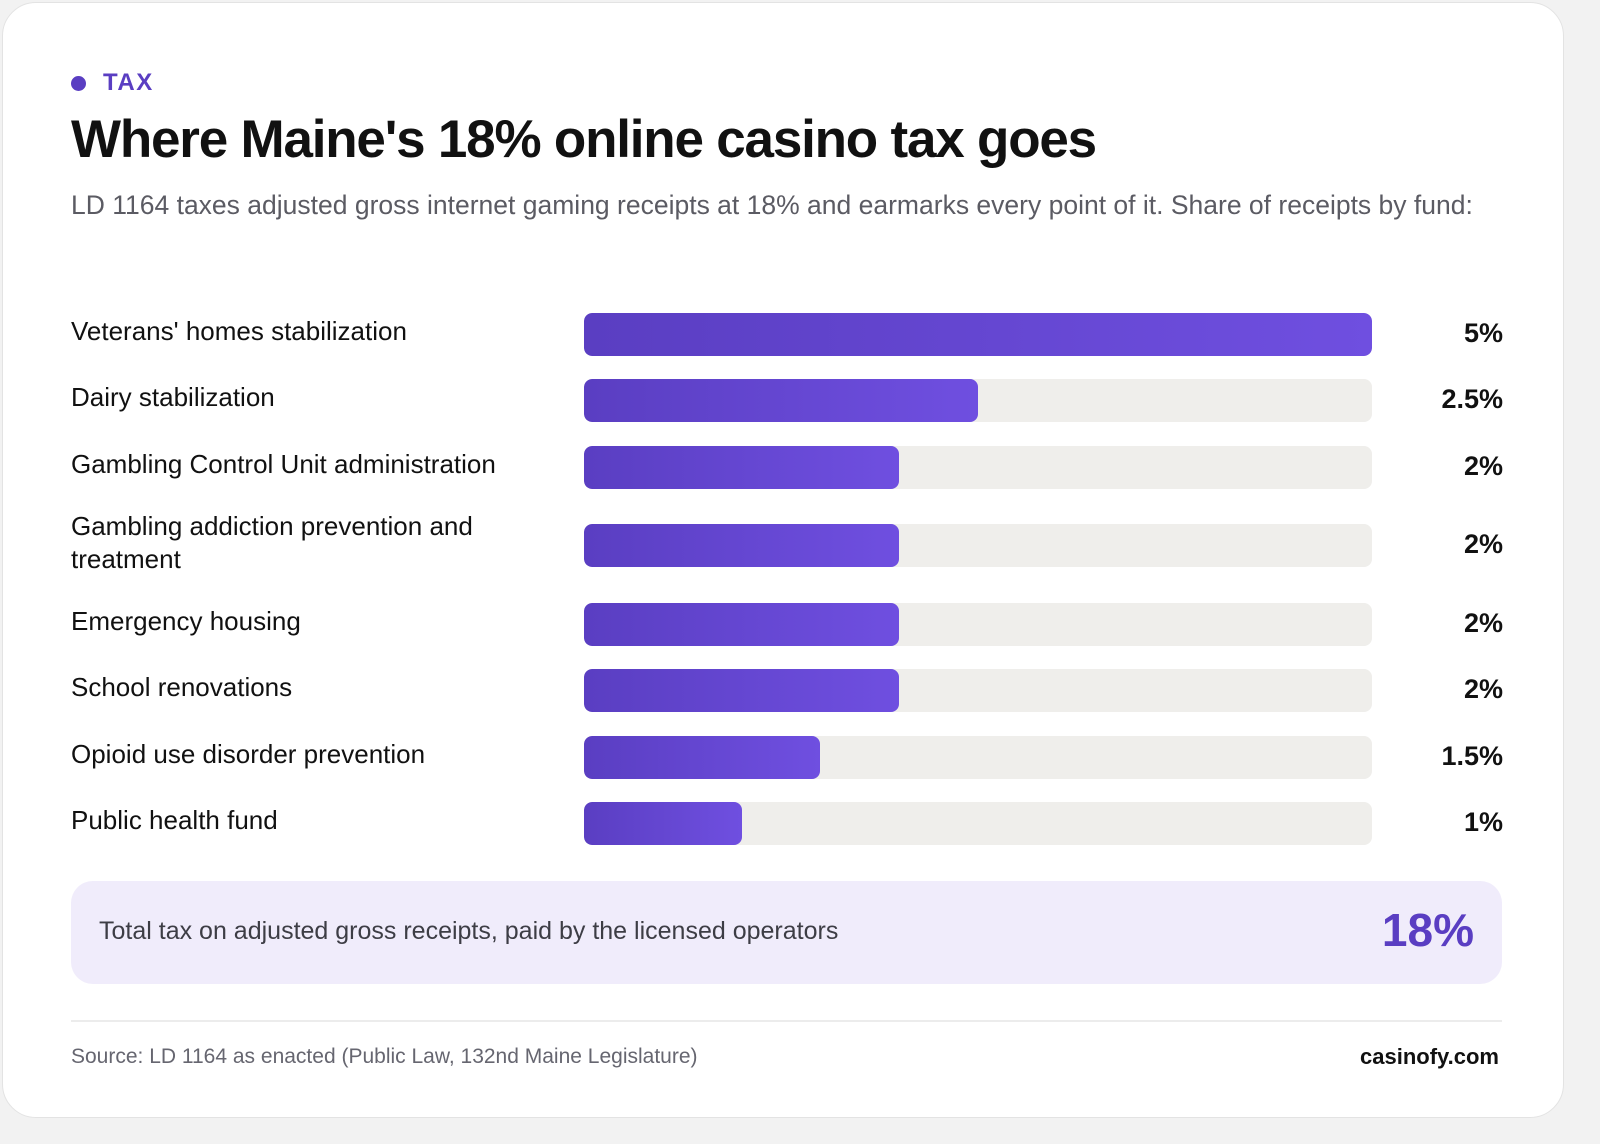  Describe the element at coordinates (1472, 756) in the screenshot. I see `bar-value-label: 1.5%` at that location.